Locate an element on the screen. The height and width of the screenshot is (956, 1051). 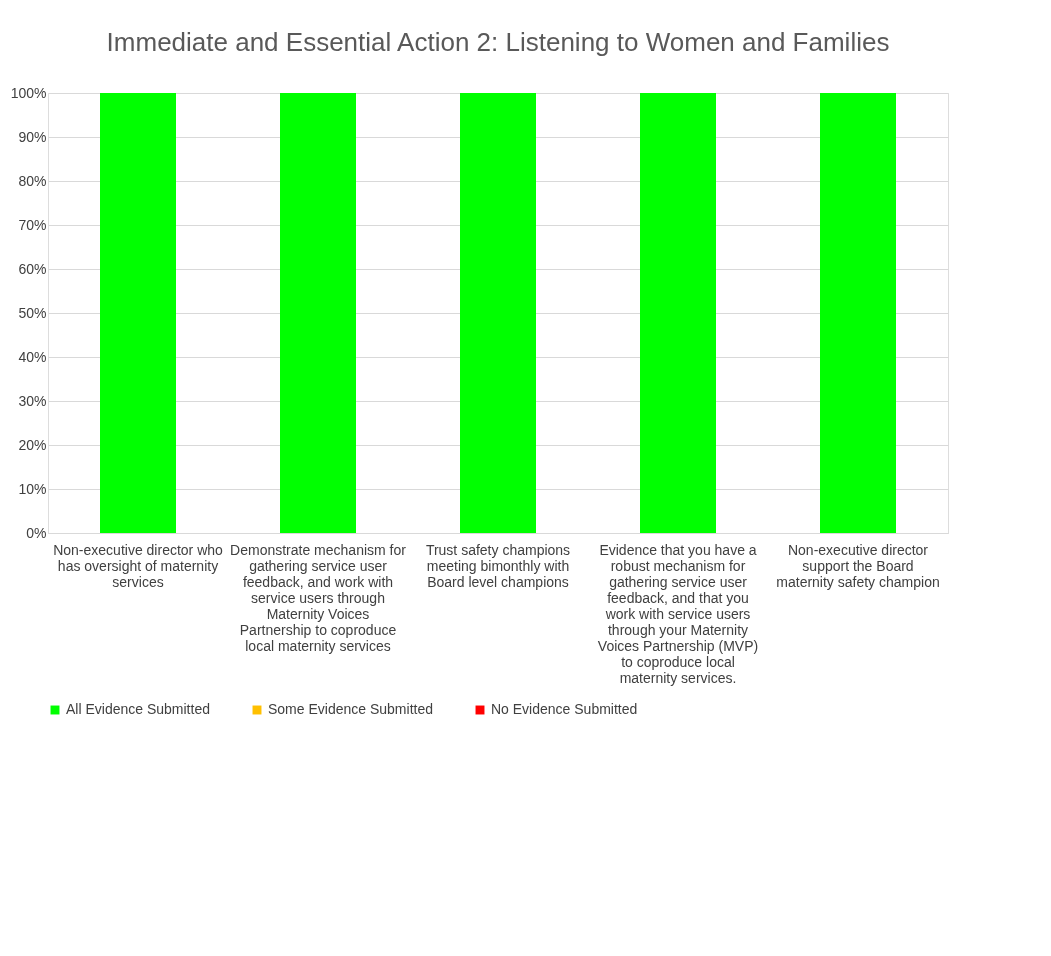
y-tick-label: 90% is located at coordinates (32, 136).